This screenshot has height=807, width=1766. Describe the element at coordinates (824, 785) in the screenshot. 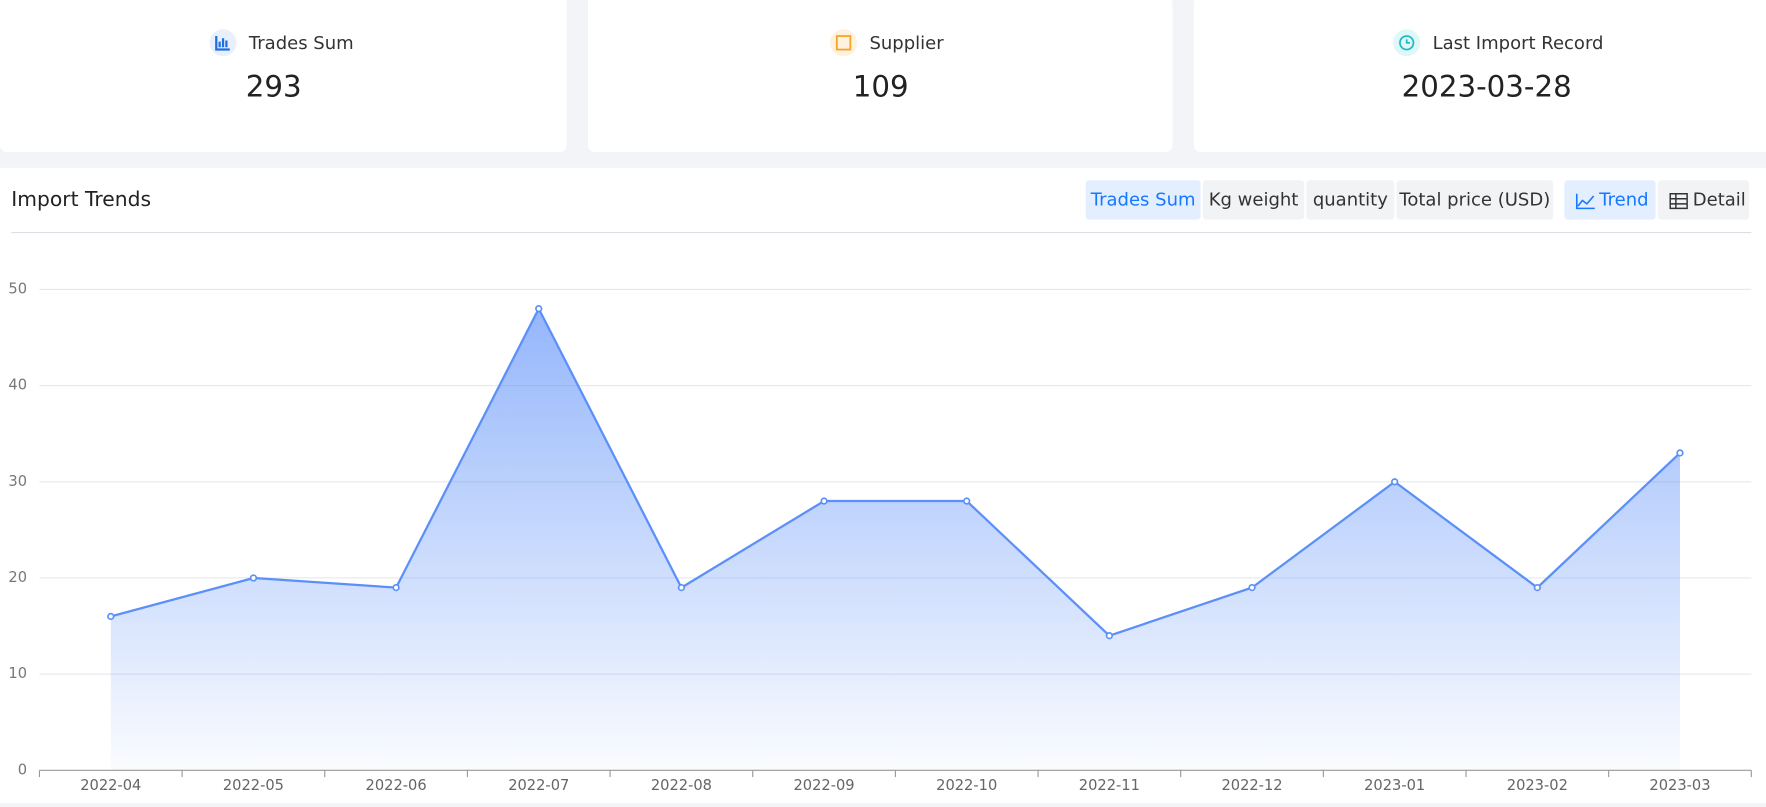

I see `x-tick-label: 2022-09` at that location.